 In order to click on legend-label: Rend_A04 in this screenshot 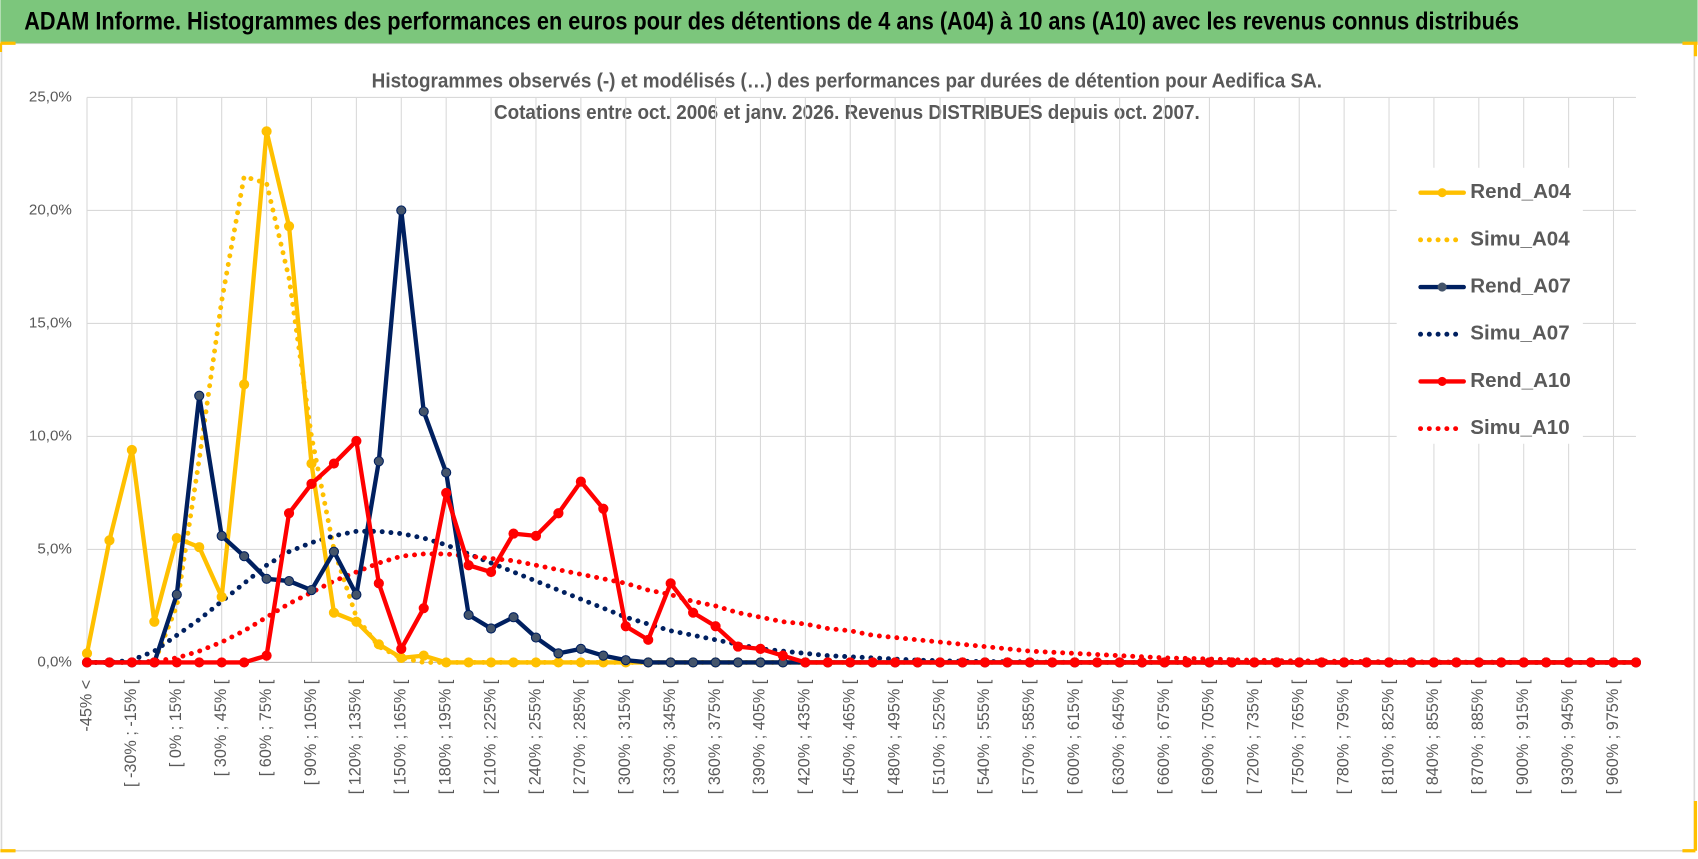, I will do `click(1520, 191)`.